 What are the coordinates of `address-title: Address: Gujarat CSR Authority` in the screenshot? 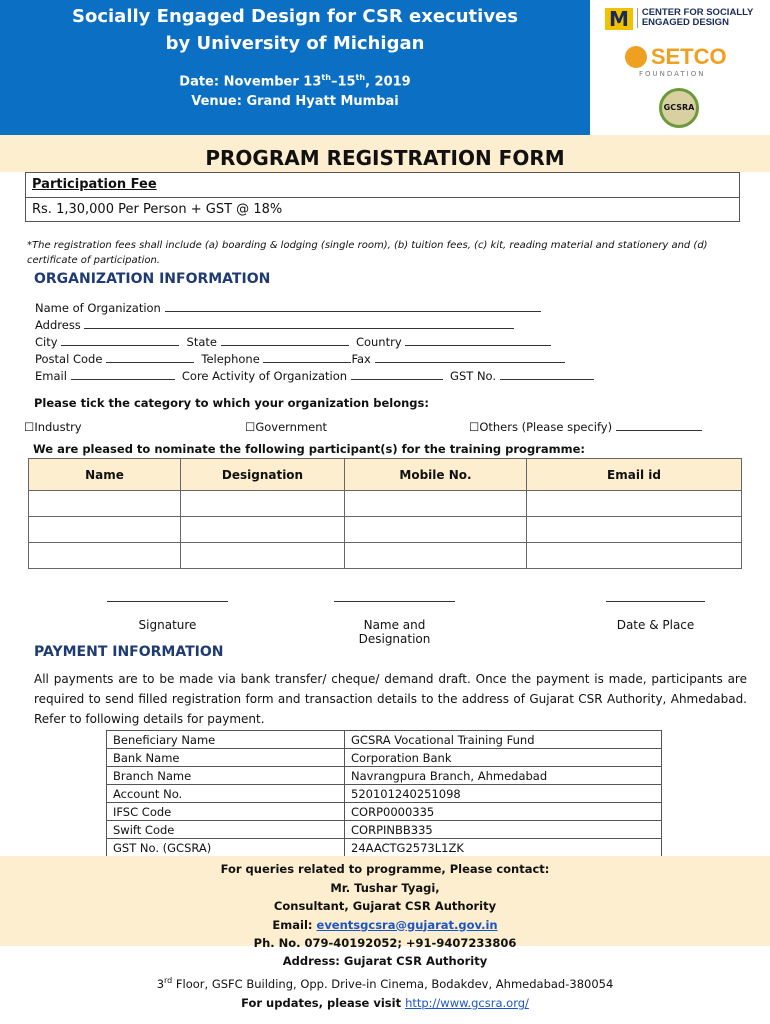 It's located at (385, 961).